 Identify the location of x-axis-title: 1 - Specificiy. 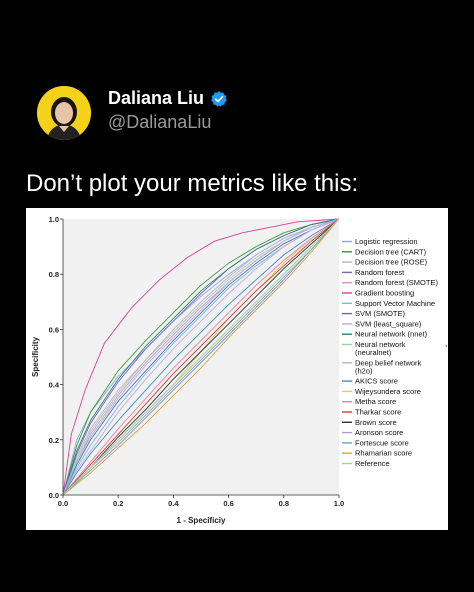
(201, 520).